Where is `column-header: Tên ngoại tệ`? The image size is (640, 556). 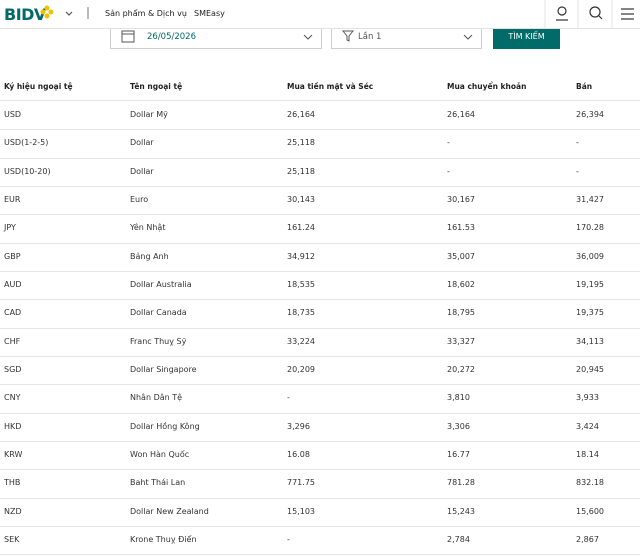
column-header: Tên ngoại tệ is located at coordinates (156, 86).